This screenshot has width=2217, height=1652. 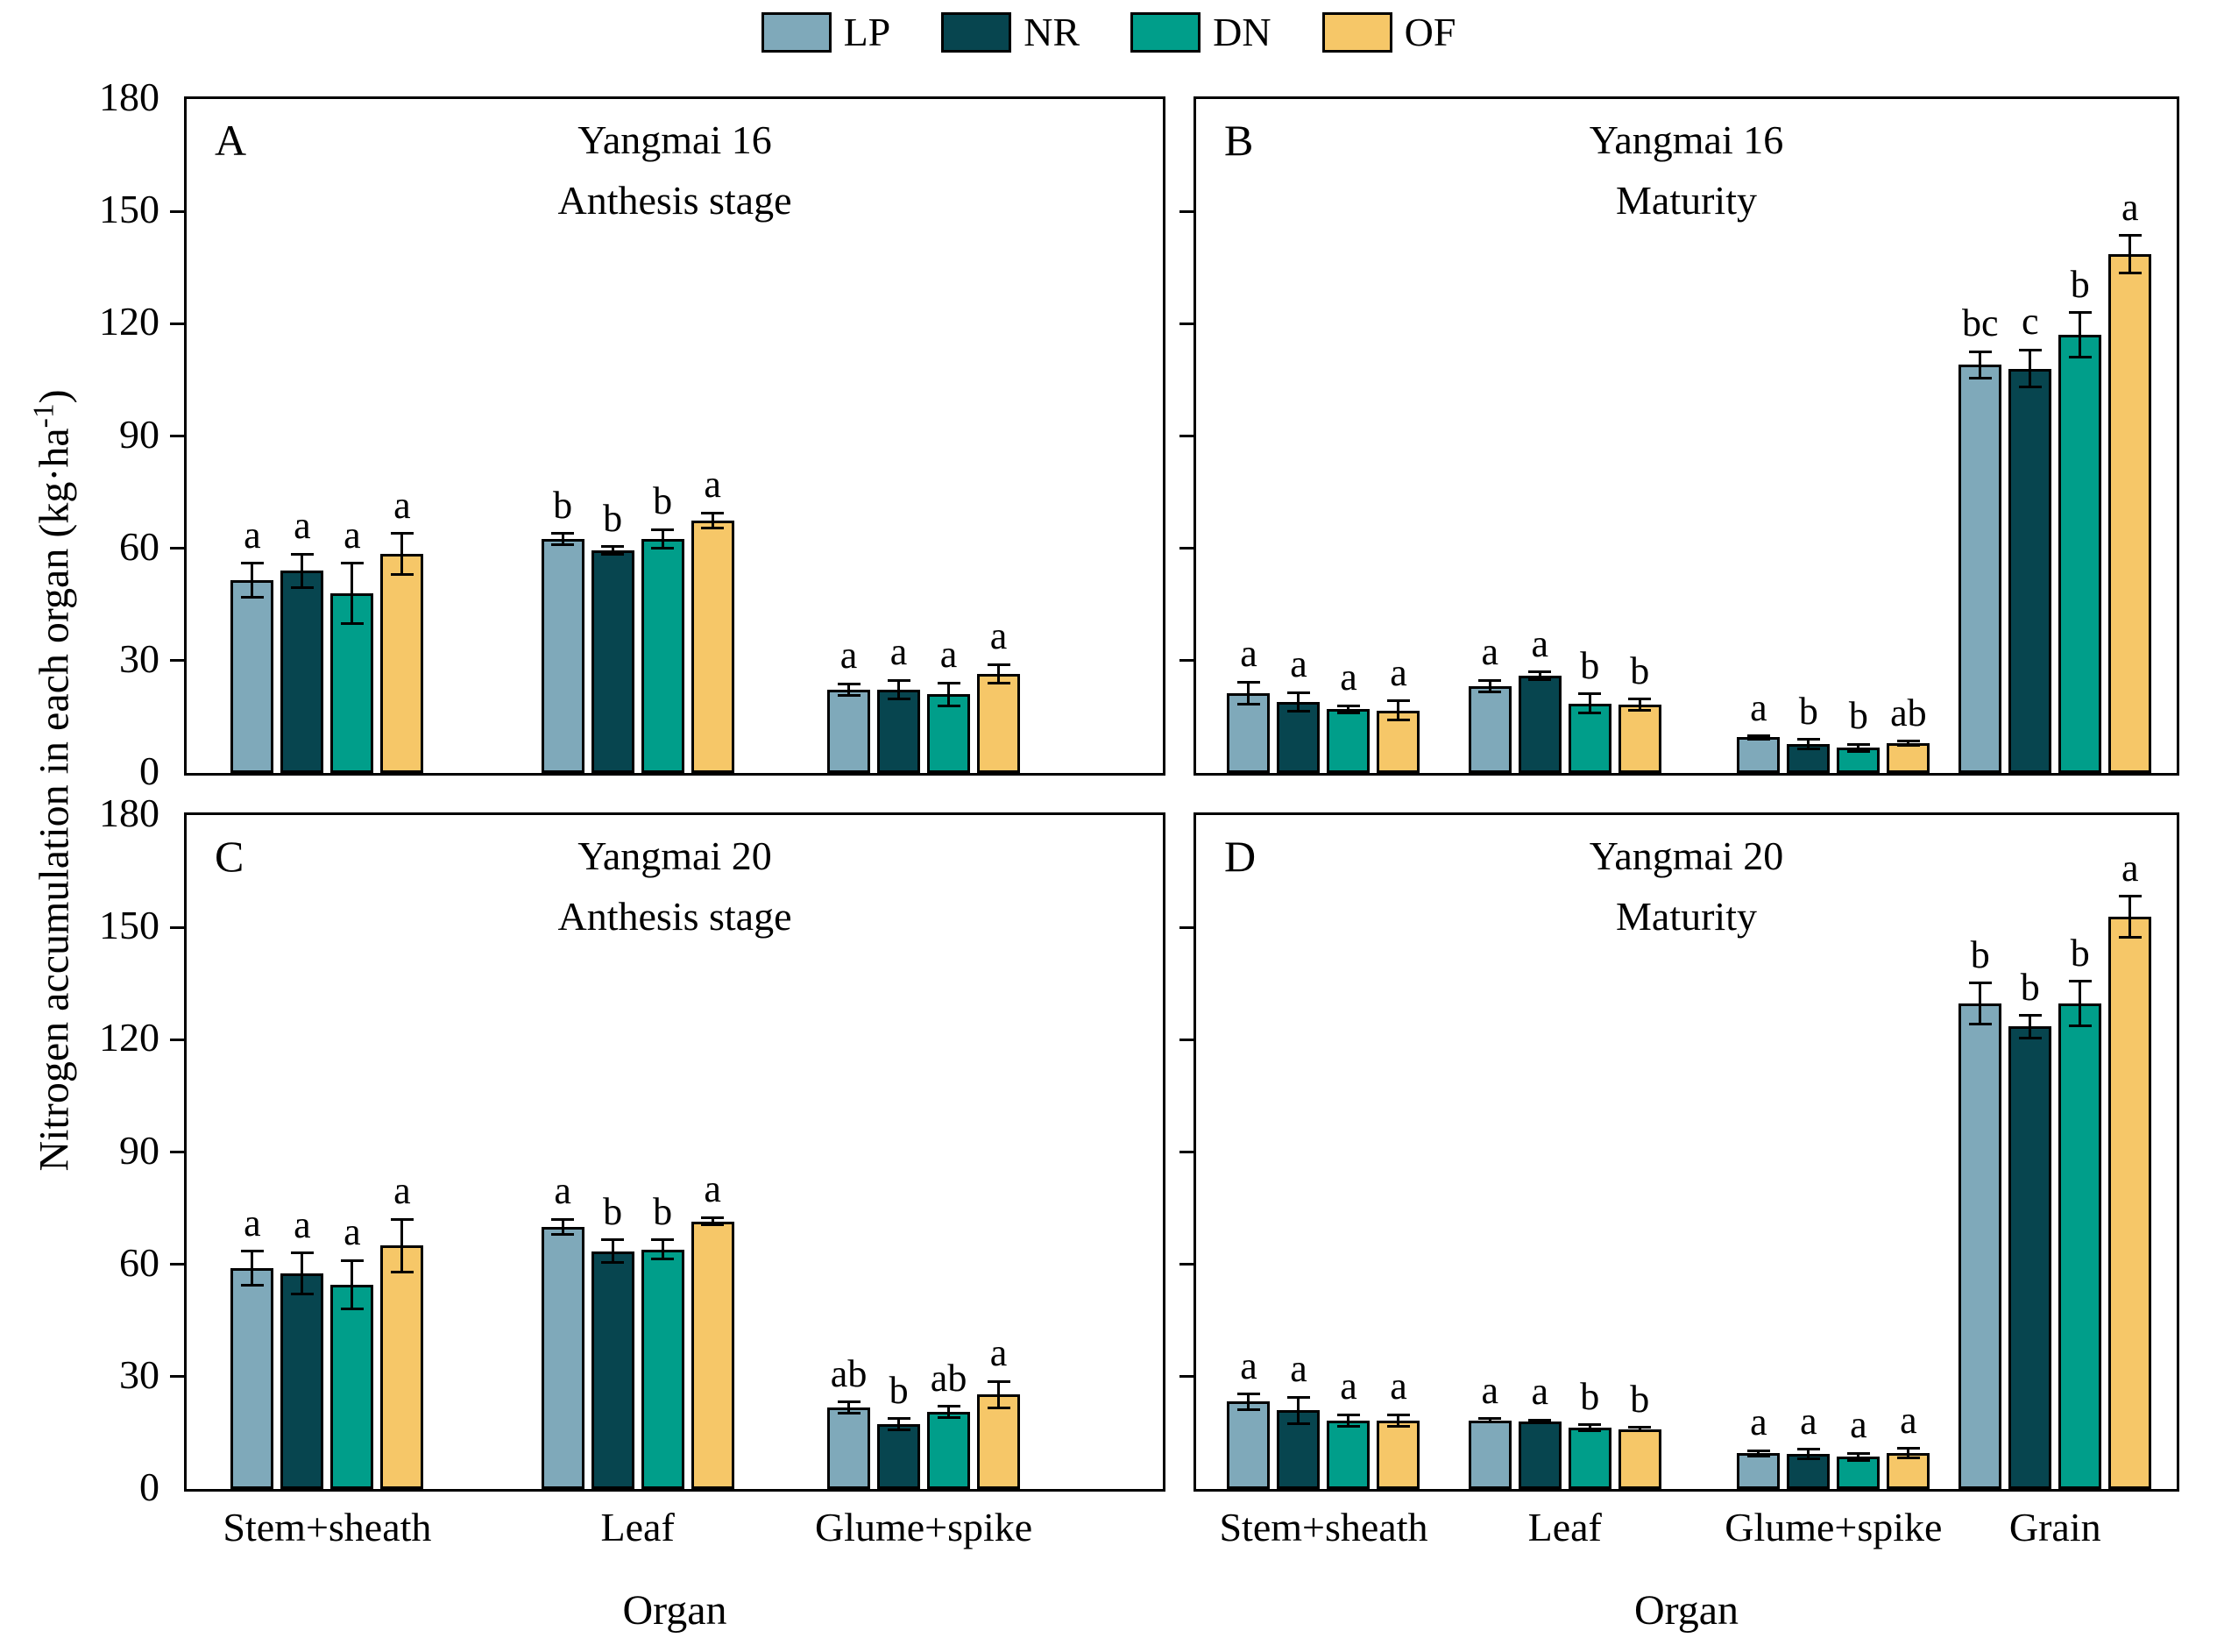 What do you see at coordinates (129, 1037) in the screenshot?
I see `y-tick-label: 120` at bounding box center [129, 1037].